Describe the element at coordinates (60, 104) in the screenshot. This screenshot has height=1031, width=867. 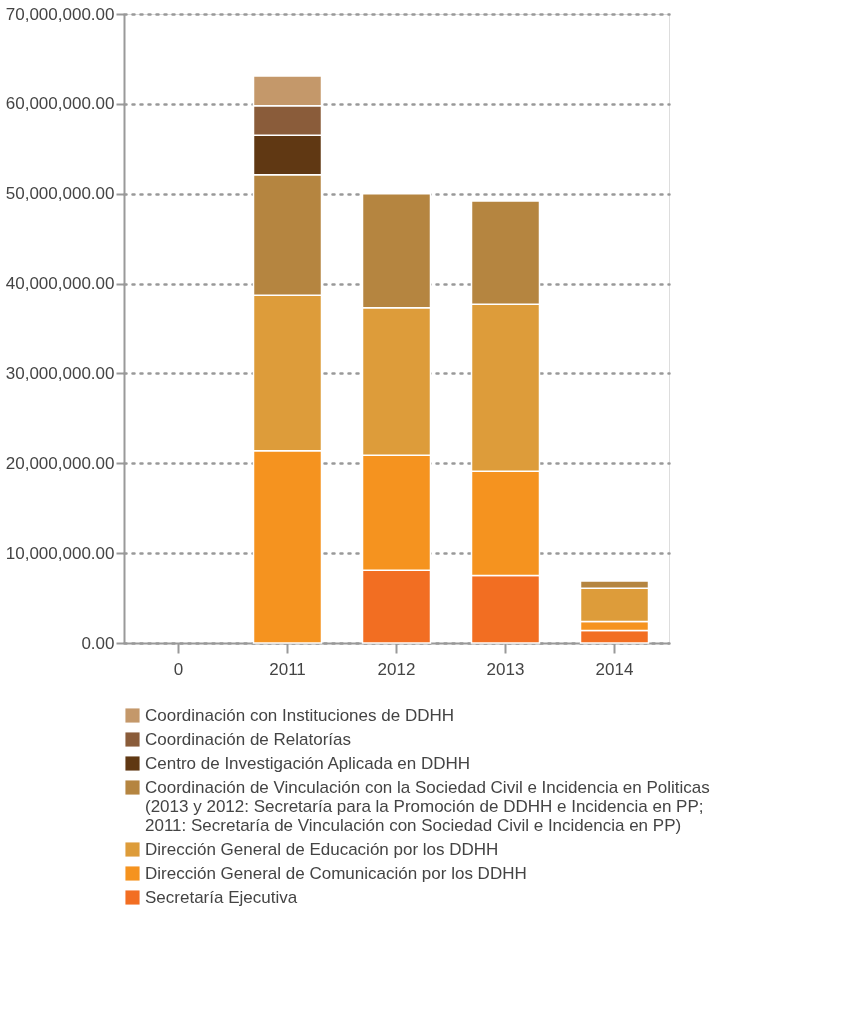
I see `y-tick-label: 60,000,000.00` at that location.